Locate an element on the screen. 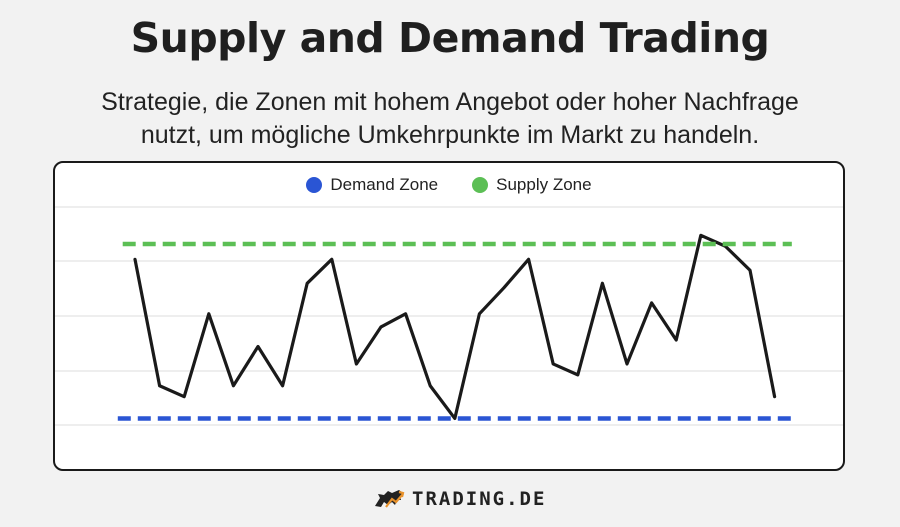 This screenshot has width=900, height=527. legend-label-demand: Demand Zone is located at coordinates (384, 184).